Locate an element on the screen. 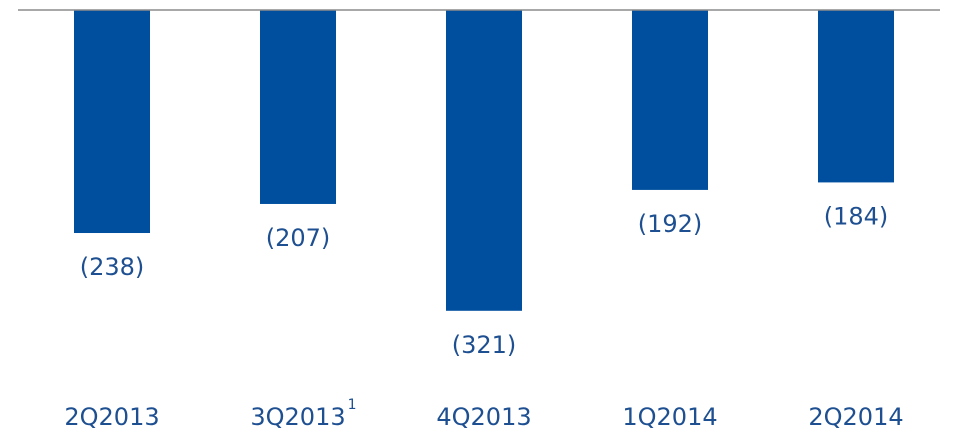 This screenshot has height=436, width=956. x-tick-label: 1Q2014 is located at coordinates (669, 417).